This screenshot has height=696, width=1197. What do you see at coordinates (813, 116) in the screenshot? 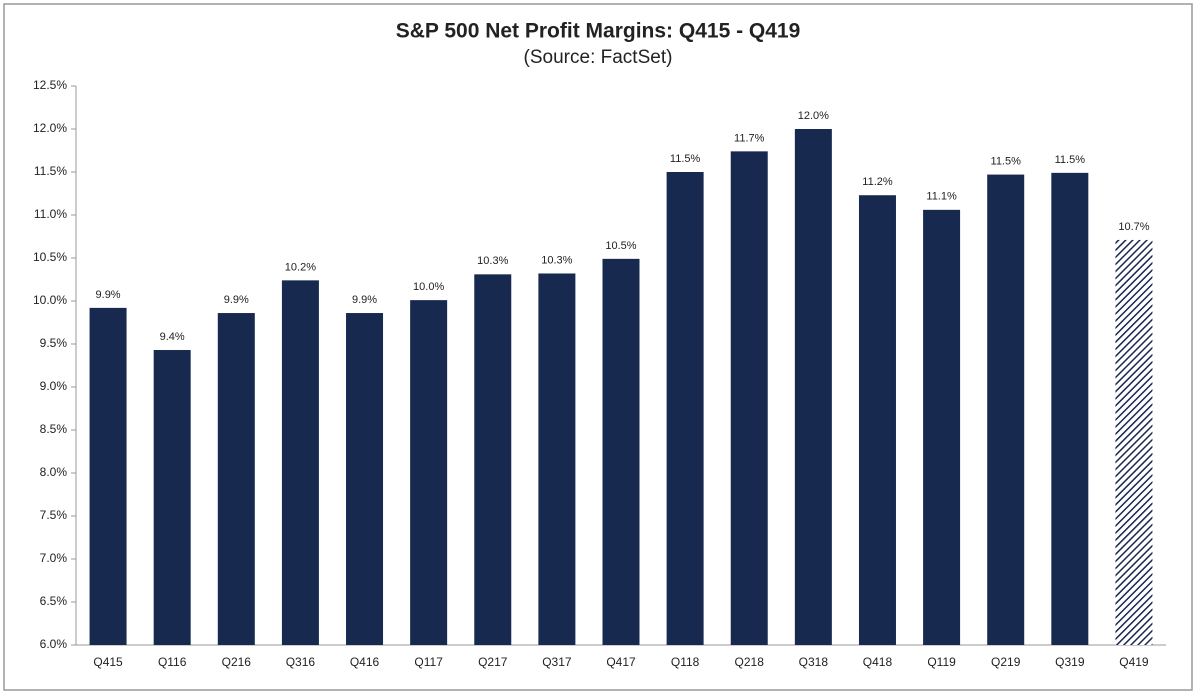
I see `value-label: 12.0%` at bounding box center [813, 116].